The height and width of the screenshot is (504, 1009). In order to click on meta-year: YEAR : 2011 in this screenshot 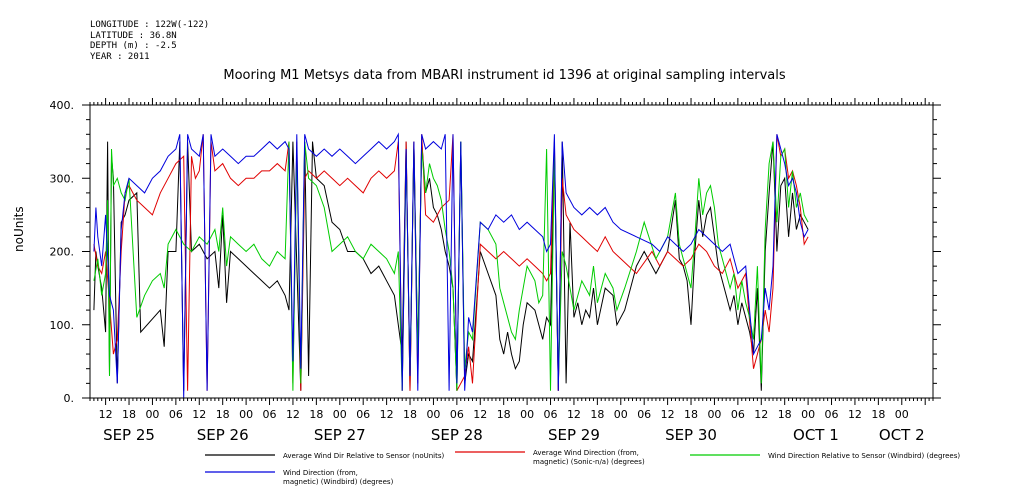, I will do `click(120, 56)`.